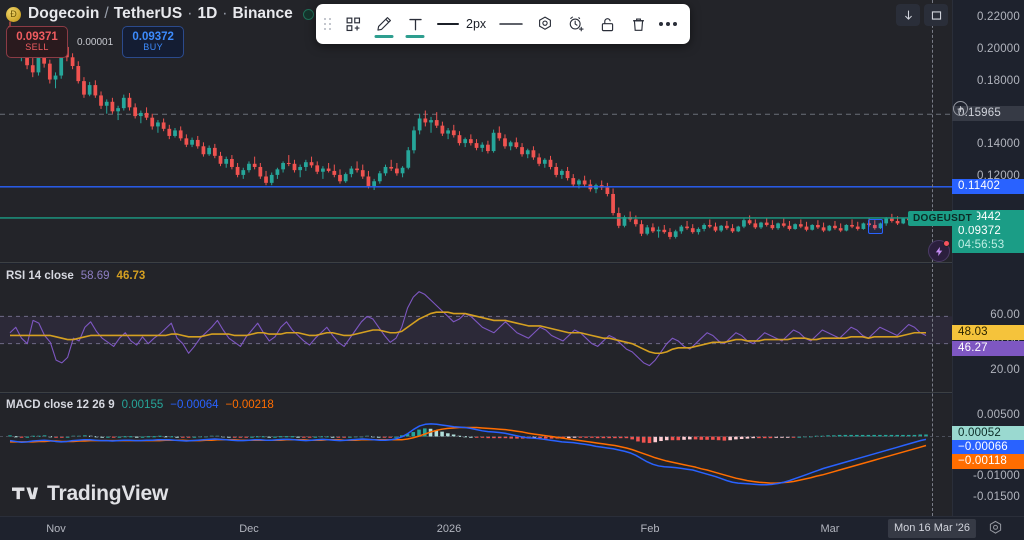 The width and height of the screenshot is (1024, 540). I want to click on rsi-tick-2: 20.00, so click(1005, 370).